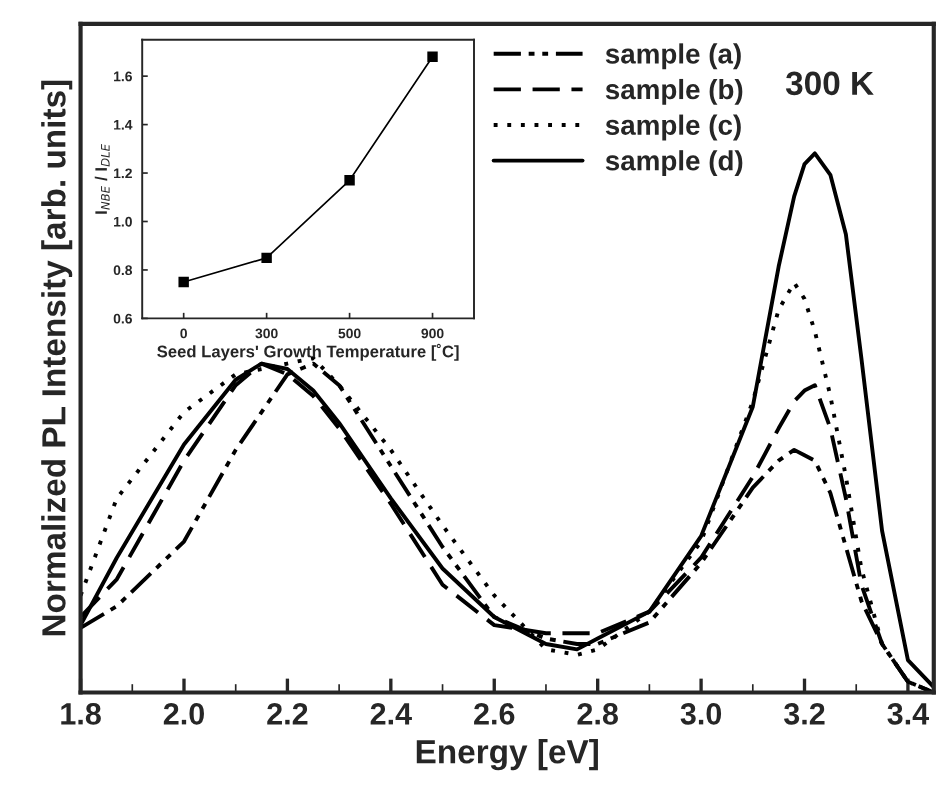 Image resolution: width=948 pixels, height=796 pixels. What do you see at coordinates (81, 714) in the screenshot?
I see `x-tick-label: 1.8` at bounding box center [81, 714].